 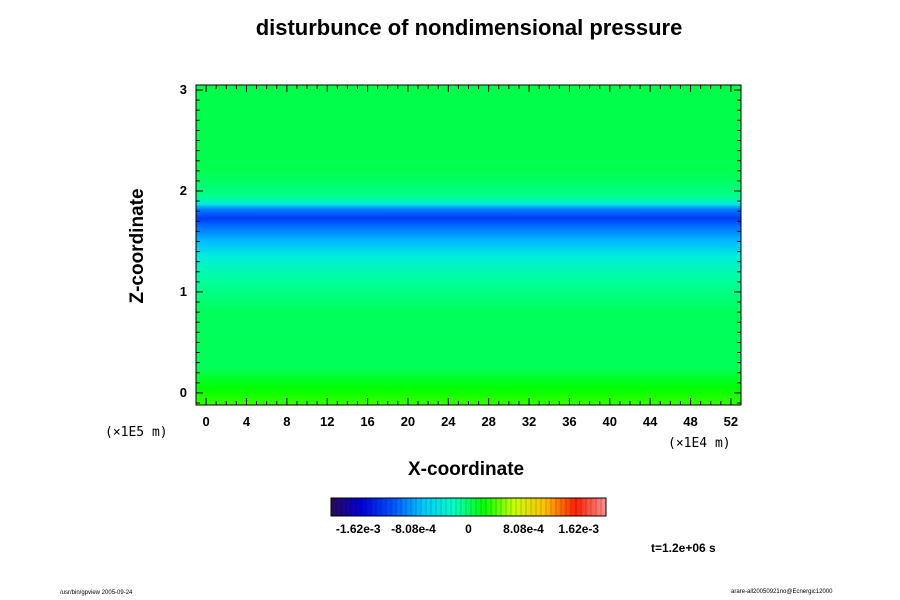 I want to click on colorbar-tick-label: 8.08e-4, so click(x=523, y=529).